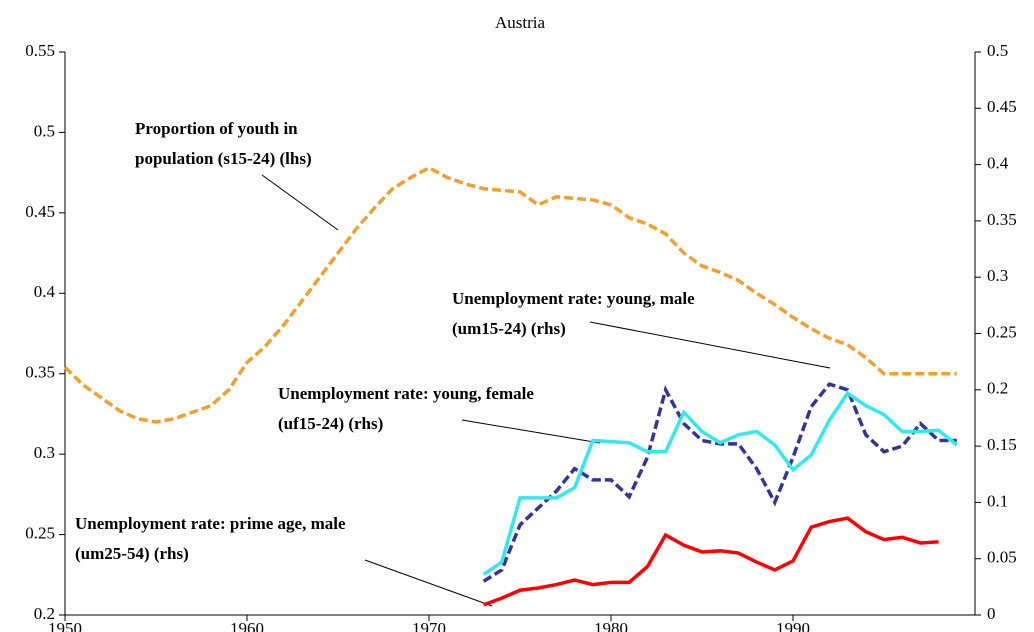  What do you see at coordinates (997, 388) in the screenshot?
I see `y2-tick-label: 0.2` at bounding box center [997, 388].